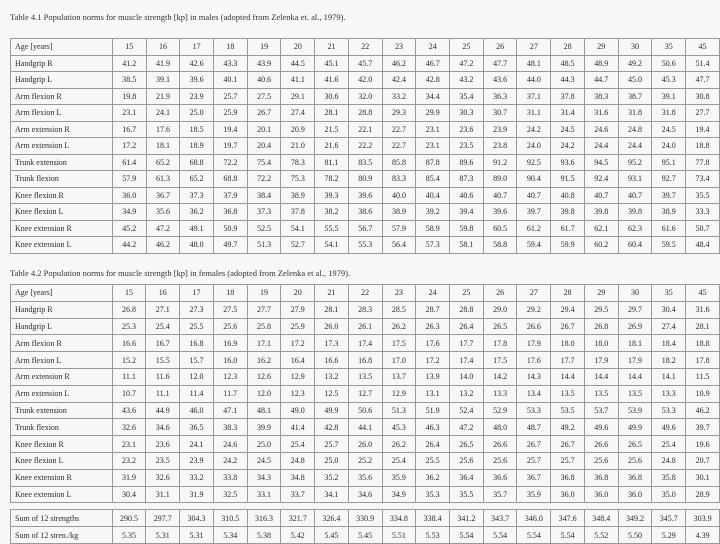 Image resolution: width=720 pixels, height=544 pixels. Describe the element at coordinates (163, 410) in the screenshot. I see `cell: 44.9` at that location.